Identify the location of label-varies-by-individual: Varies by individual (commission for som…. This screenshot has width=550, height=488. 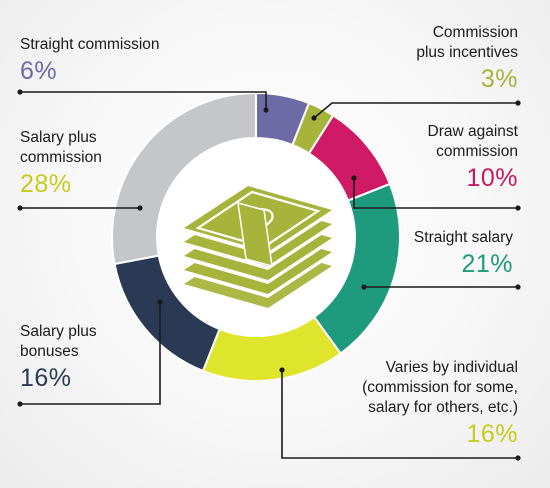
(440, 403).